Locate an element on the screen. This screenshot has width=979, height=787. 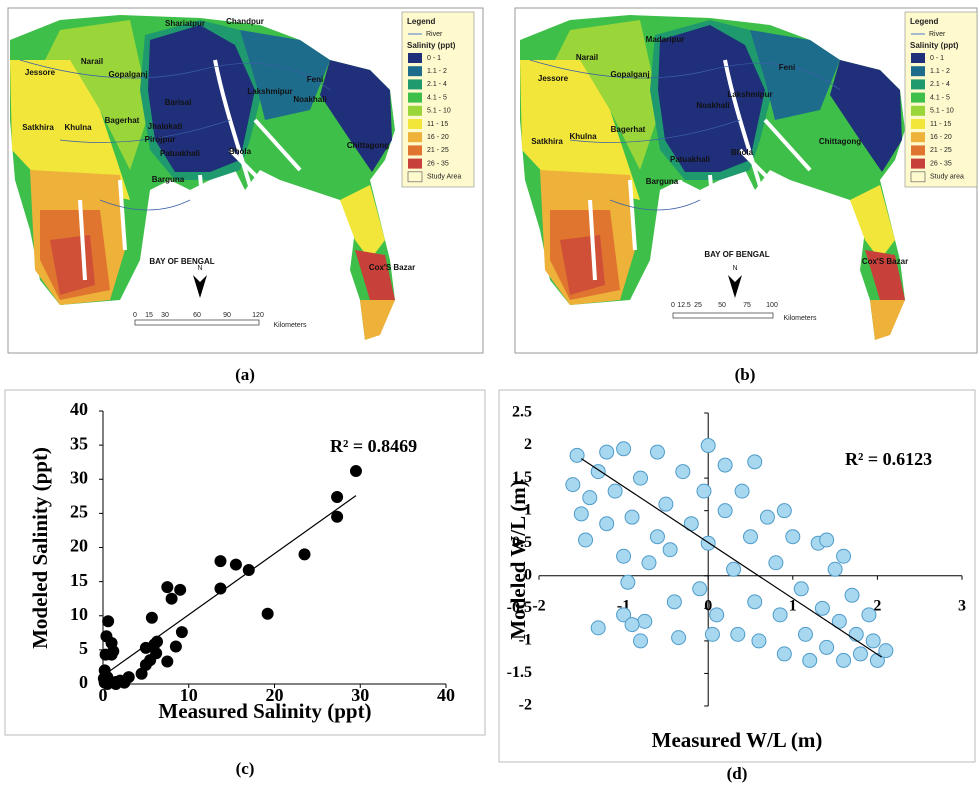
scale-label: 25 is located at coordinates (698, 305).